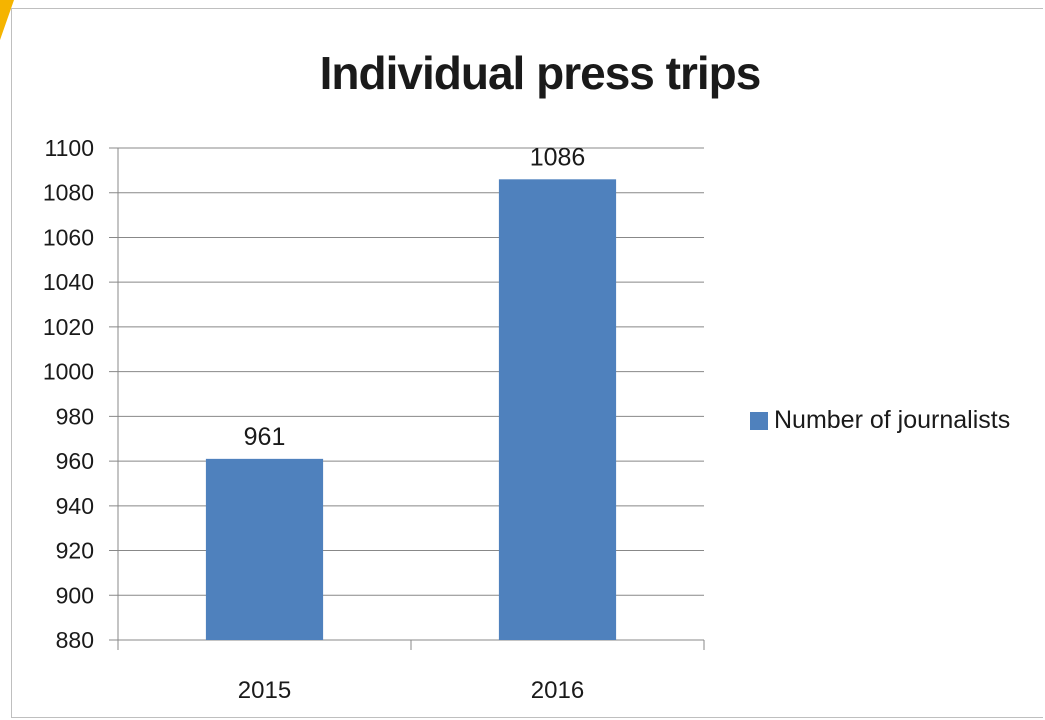 This screenshot has height=720, width=1045. Describe the element at coordinates (75, 506) in the screenshot. I see `y-tick-label: 940` at that location.